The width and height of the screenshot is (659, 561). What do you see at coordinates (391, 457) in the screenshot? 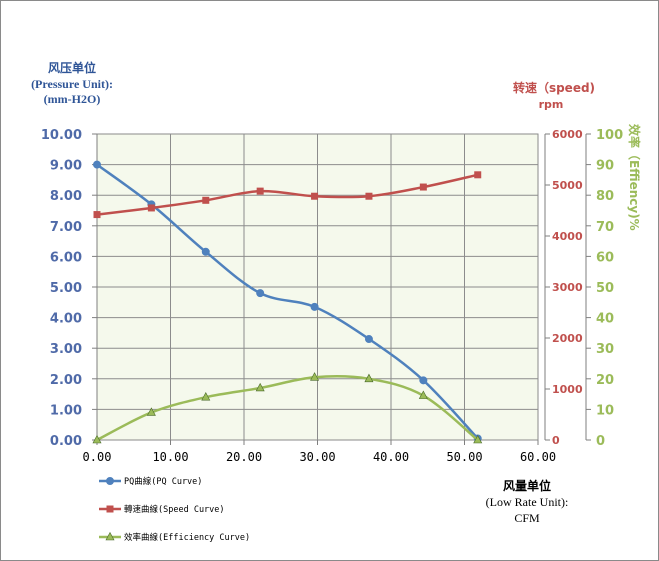
I see `x-tick-label: 40.00` at bounding box center [391, 457].